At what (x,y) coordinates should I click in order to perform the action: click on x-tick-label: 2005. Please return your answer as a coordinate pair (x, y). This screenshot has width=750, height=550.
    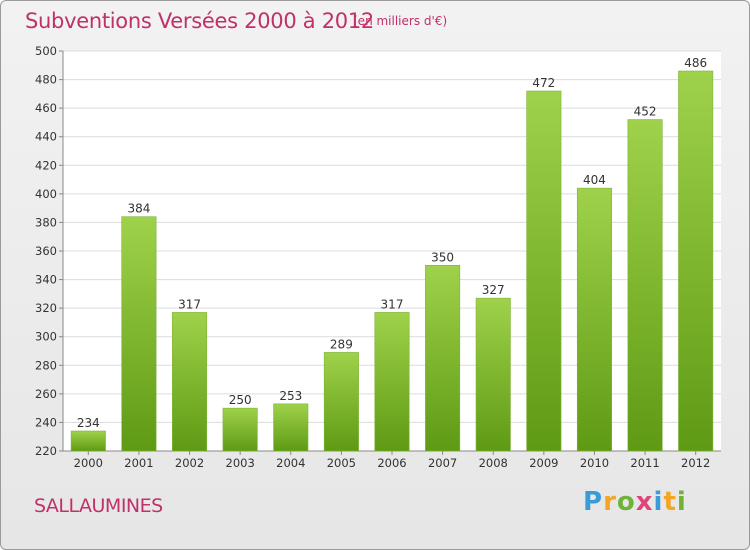
    Looking at the image, I should click on (341, 463).